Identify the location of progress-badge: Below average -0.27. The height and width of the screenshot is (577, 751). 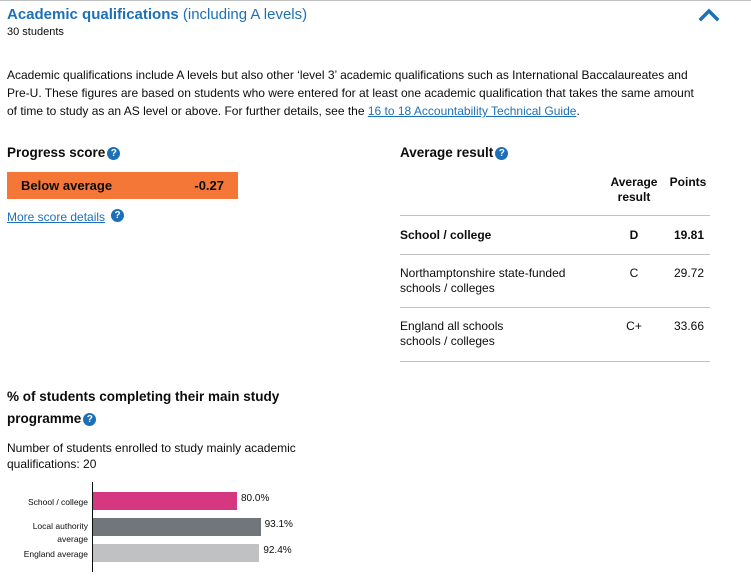
(122, 185).